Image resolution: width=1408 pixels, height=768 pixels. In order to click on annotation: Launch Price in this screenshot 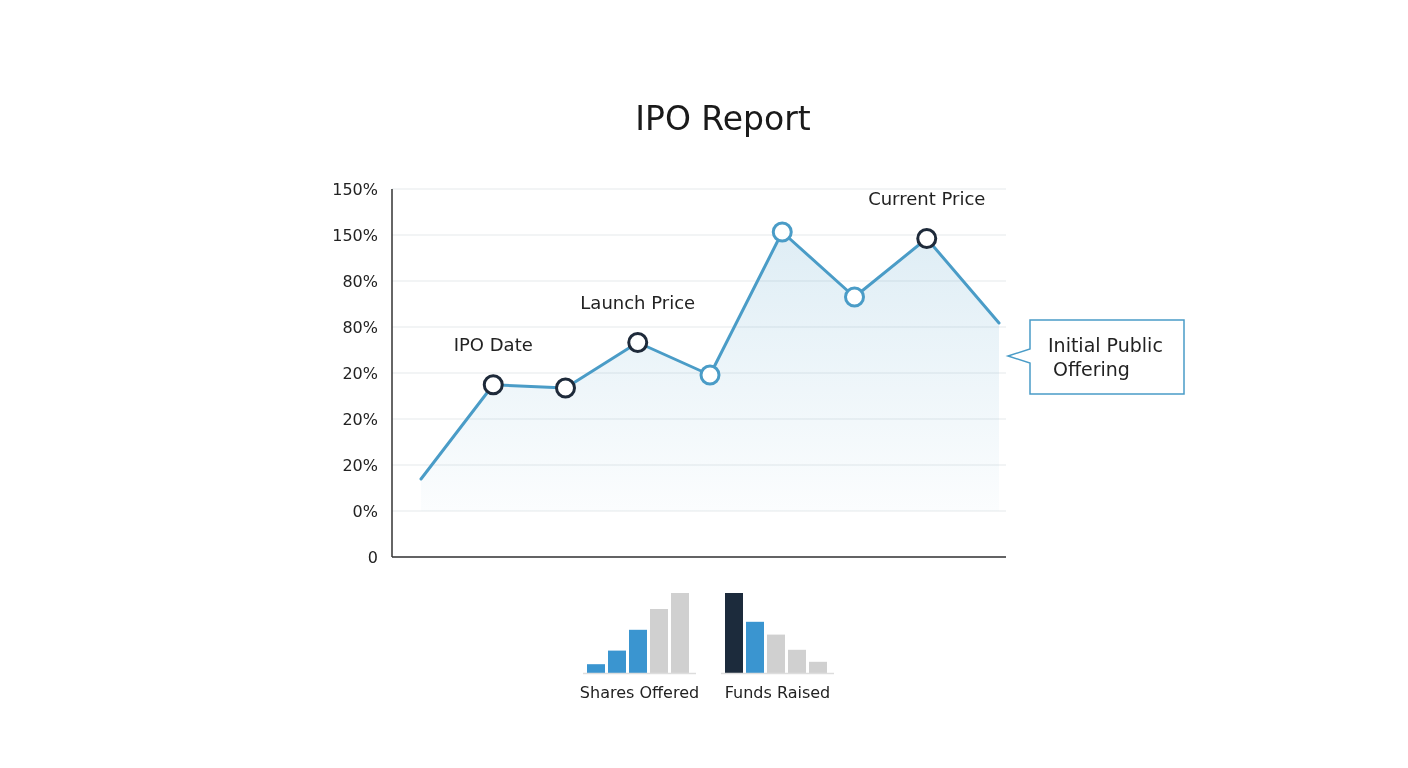, I will do `click(638, 302)`.